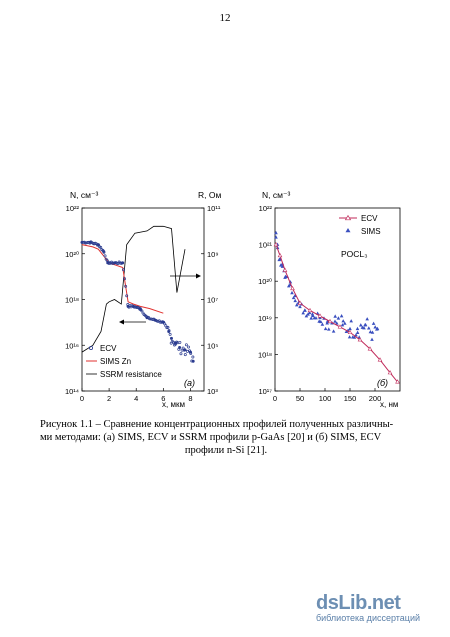 The width and height of the screenshot is (450, 637). Describe the element at coordinates (350, 398) in the screenshot. I see `panel-b-x-tick-label: 150` at that location.